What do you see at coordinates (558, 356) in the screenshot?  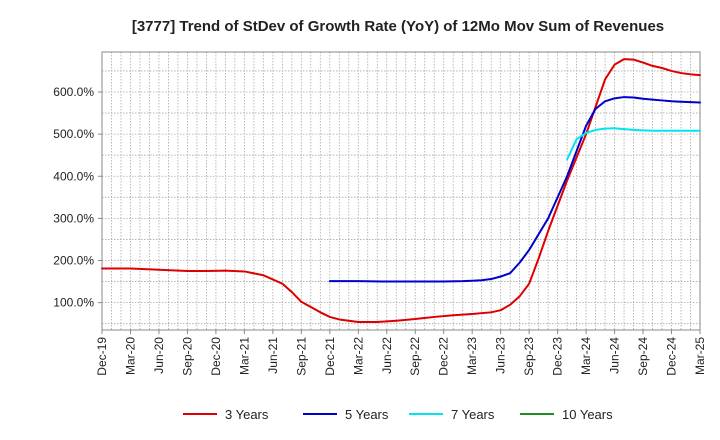 I see `x-tick-label: Dec-23` at bounding box center [558, 356].